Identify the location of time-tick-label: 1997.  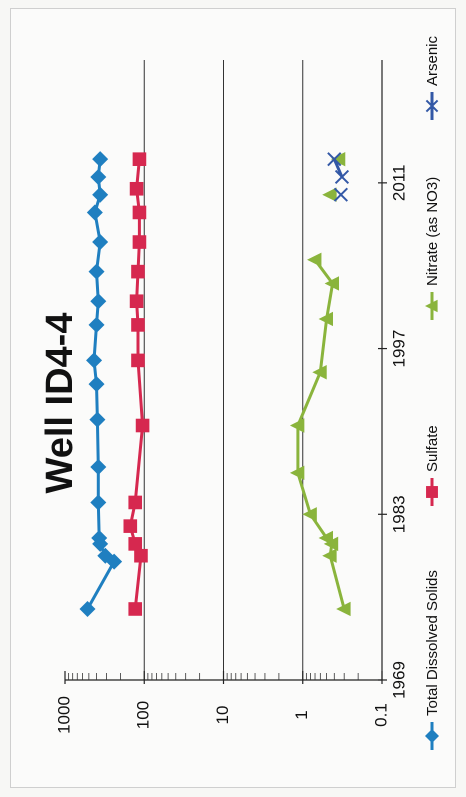
(398, 349).